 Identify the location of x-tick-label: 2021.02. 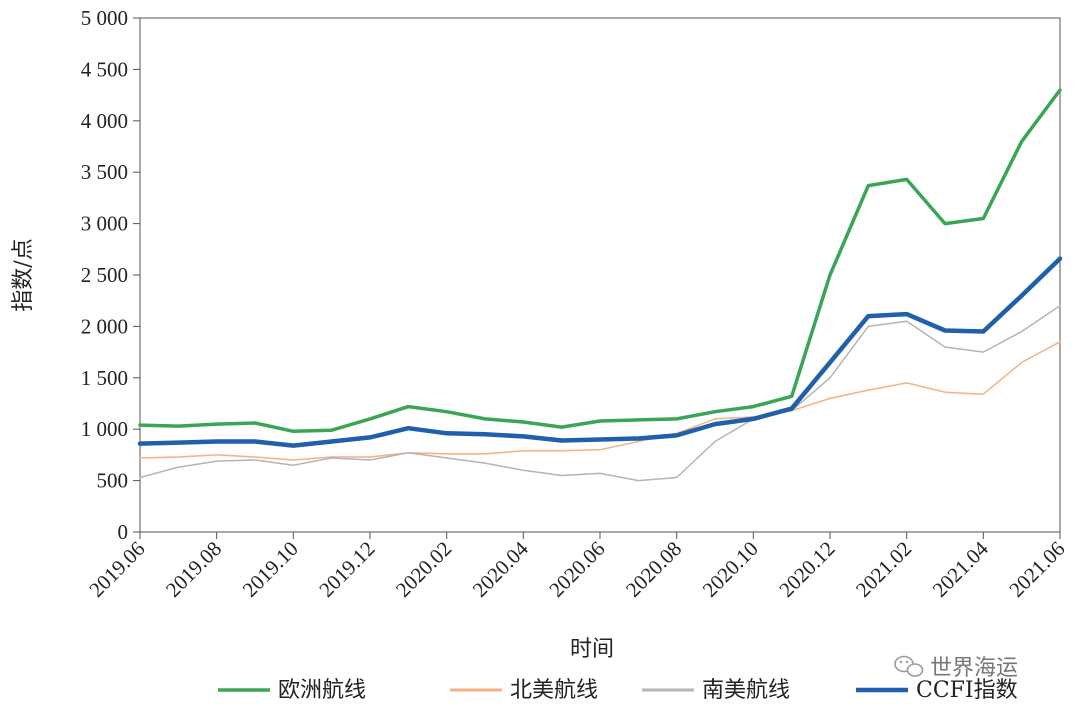
(883, 569).